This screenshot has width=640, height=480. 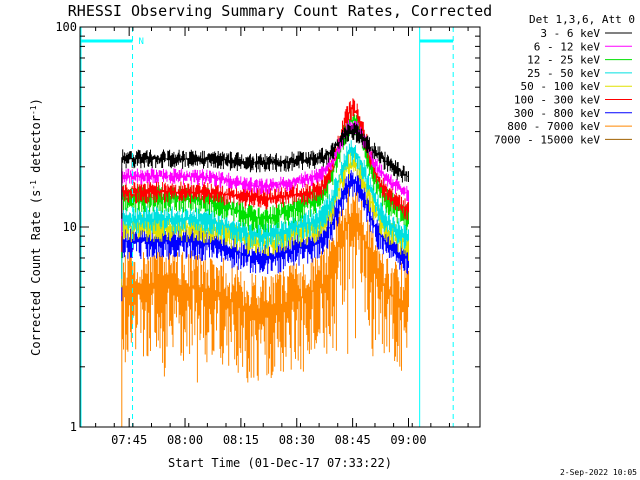 What do you see at coordinates (353, 440) in the screenshot?
I see `x-tick-label: 08:45` at bounding box center [353, 440].